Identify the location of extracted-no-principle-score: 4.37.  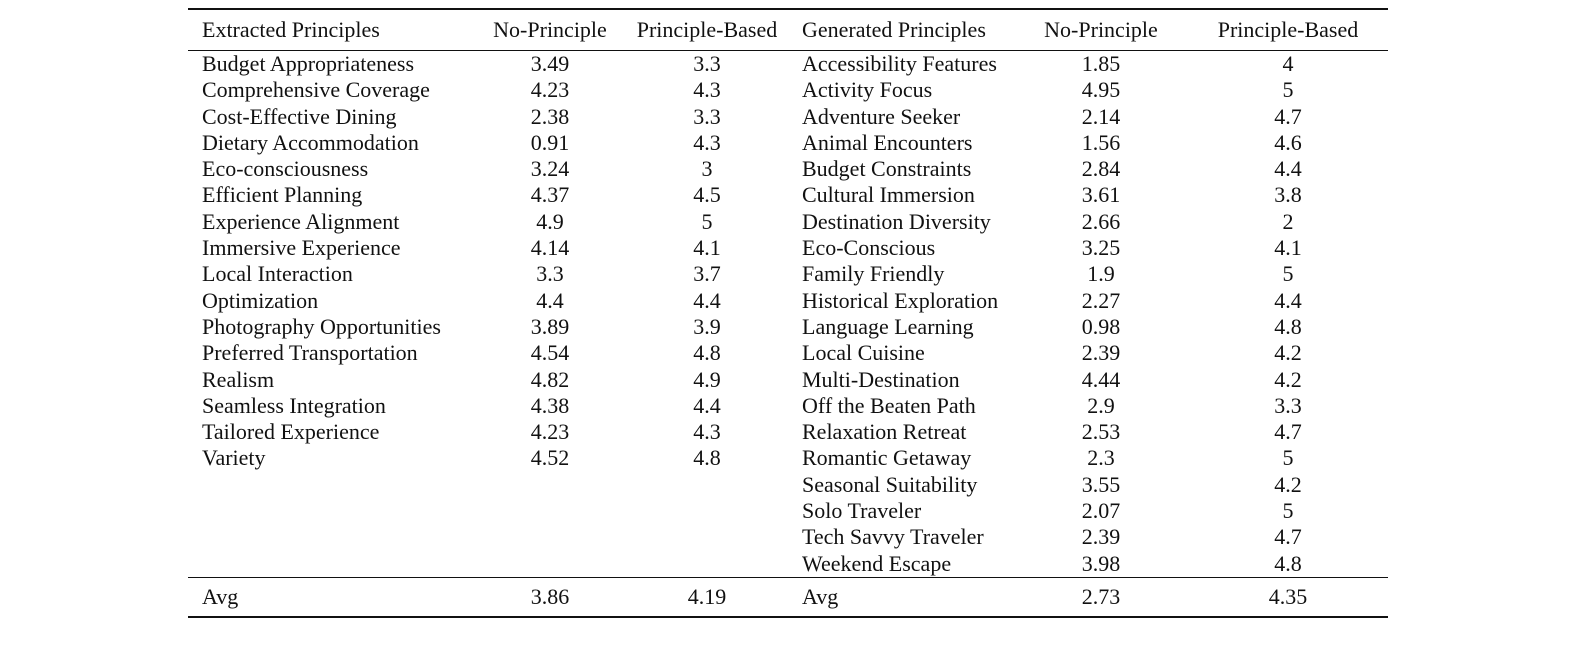
(550, 195).